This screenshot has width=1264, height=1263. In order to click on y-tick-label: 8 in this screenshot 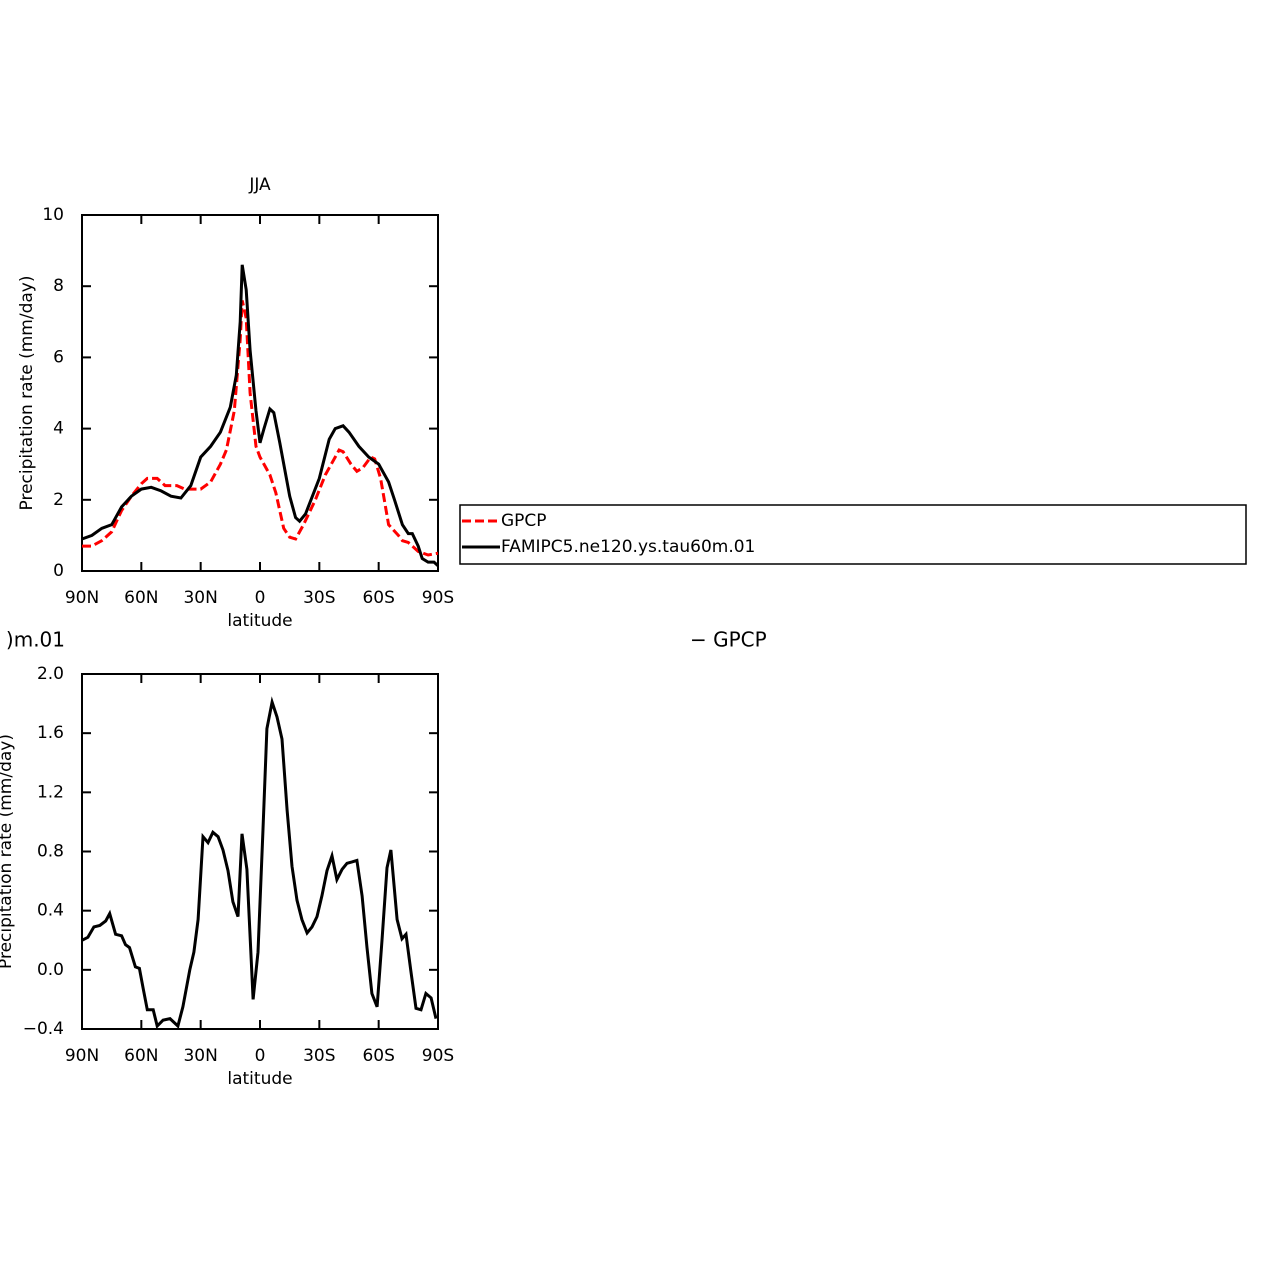, I will do `click(58, 286)`.